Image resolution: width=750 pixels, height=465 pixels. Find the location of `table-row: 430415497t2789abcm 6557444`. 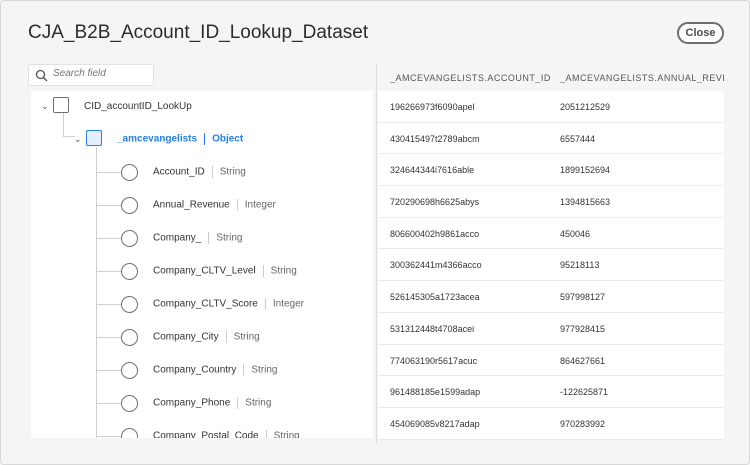

table-row: 430415497t2789abcm 6557444 is located at coordinates (551, 138).